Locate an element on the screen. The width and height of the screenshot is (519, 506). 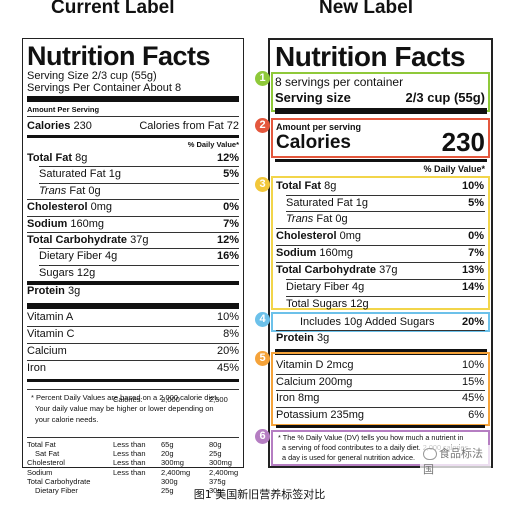
badge-6: 6 is located at coordinates (262, 436).